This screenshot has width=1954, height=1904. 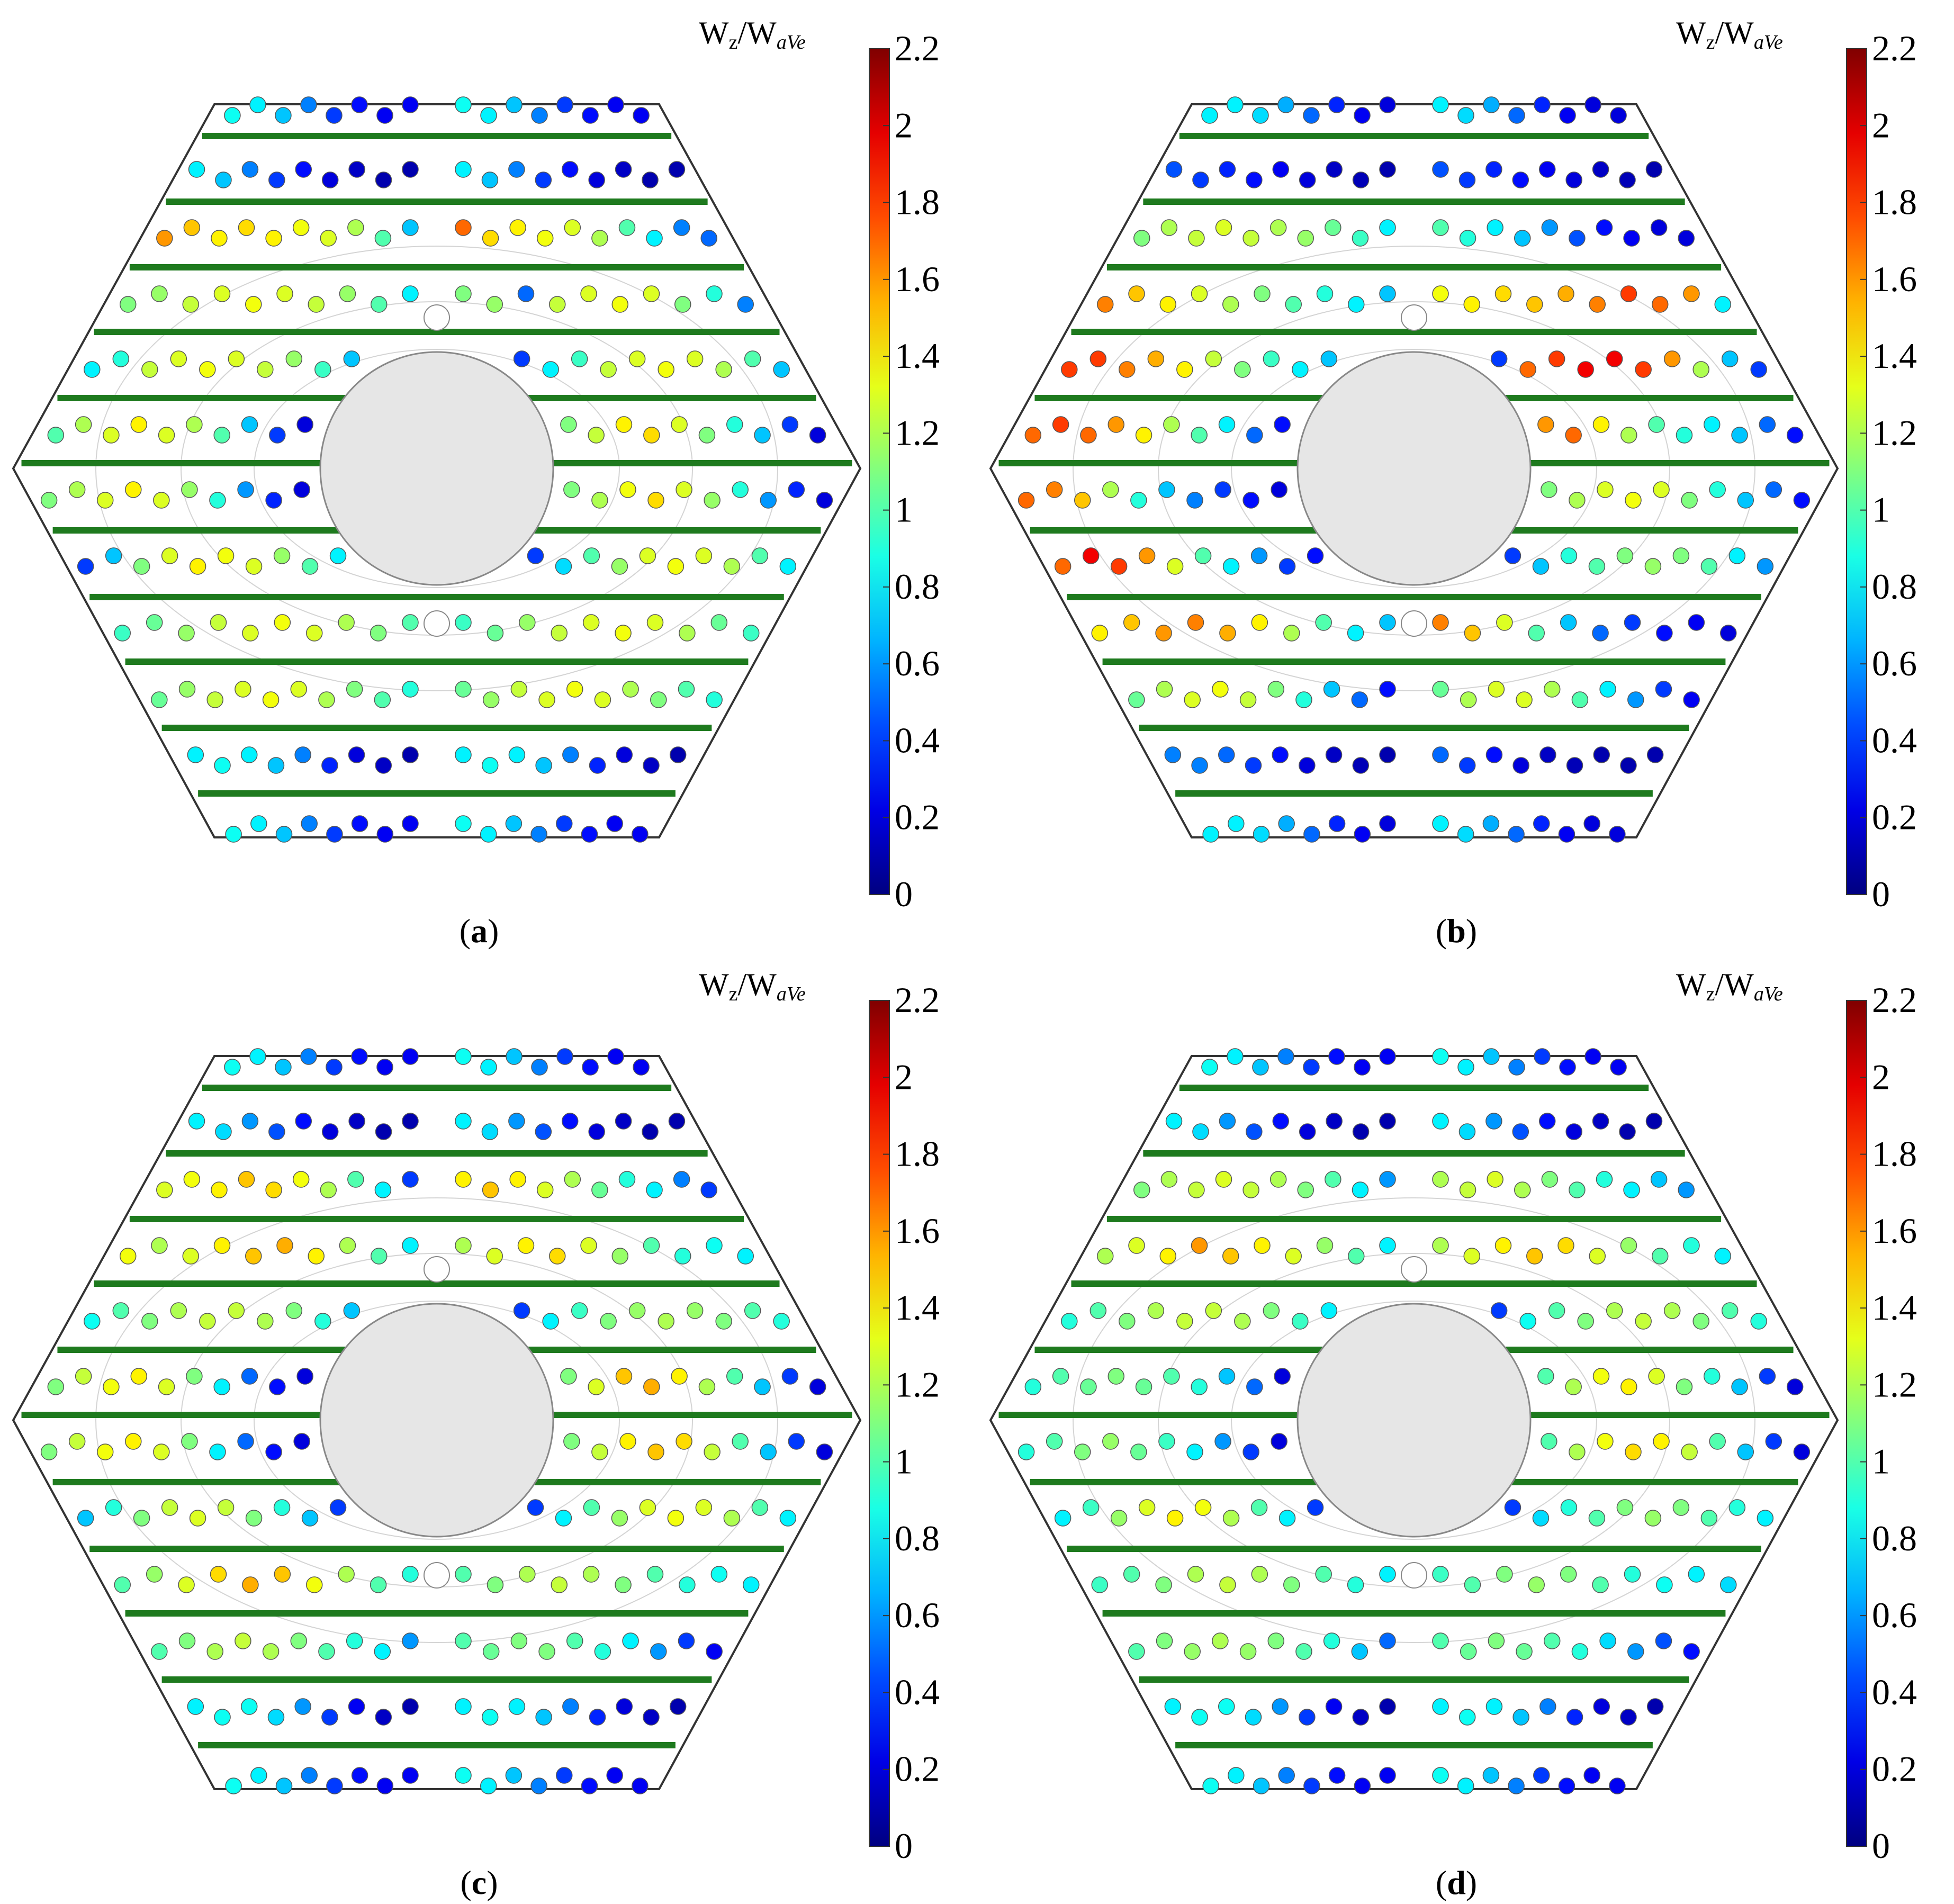 What do you see at coordinates (757, 32) in the screenshot?
I see `colorbar-title-sep: /W` at bounding box center [757, 32].